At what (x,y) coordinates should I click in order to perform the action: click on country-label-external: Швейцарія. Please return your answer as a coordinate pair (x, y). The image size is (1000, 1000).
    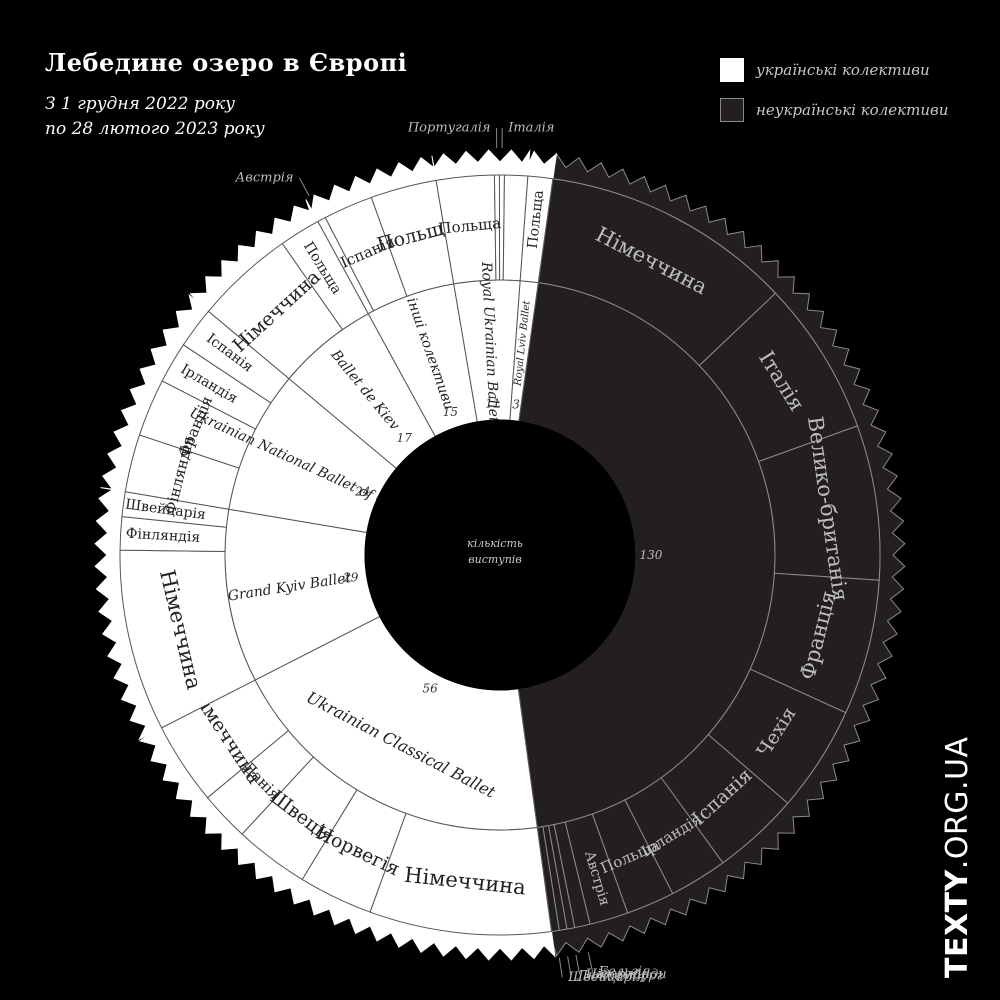
    Looking at the image, I should click on (605, 977).